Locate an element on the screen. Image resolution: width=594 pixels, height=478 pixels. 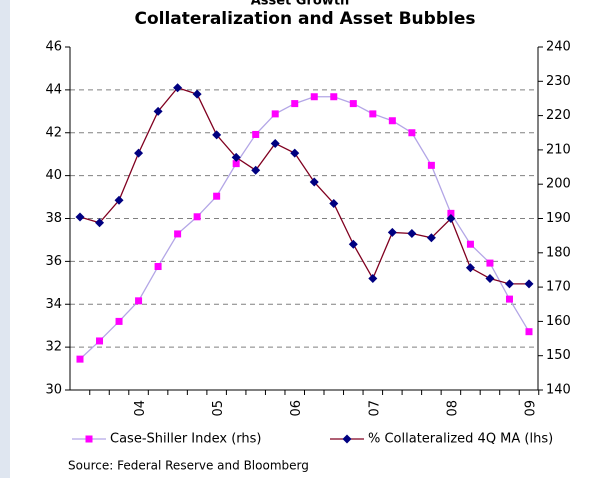
y2-tick-label: 230 is located at coordinates (558, 81).